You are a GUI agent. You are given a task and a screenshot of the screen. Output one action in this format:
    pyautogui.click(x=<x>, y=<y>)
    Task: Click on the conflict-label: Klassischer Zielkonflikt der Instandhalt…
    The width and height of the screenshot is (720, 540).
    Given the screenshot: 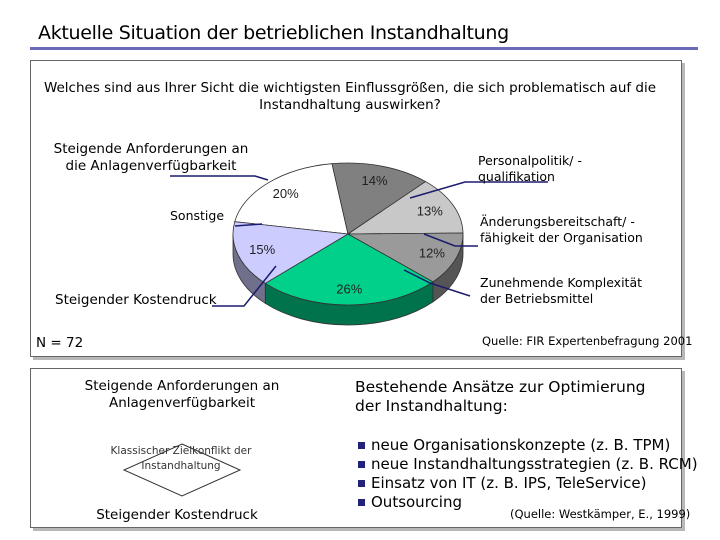 What is the action you would take?
    pyautogui.click(x=181, y=458)
    